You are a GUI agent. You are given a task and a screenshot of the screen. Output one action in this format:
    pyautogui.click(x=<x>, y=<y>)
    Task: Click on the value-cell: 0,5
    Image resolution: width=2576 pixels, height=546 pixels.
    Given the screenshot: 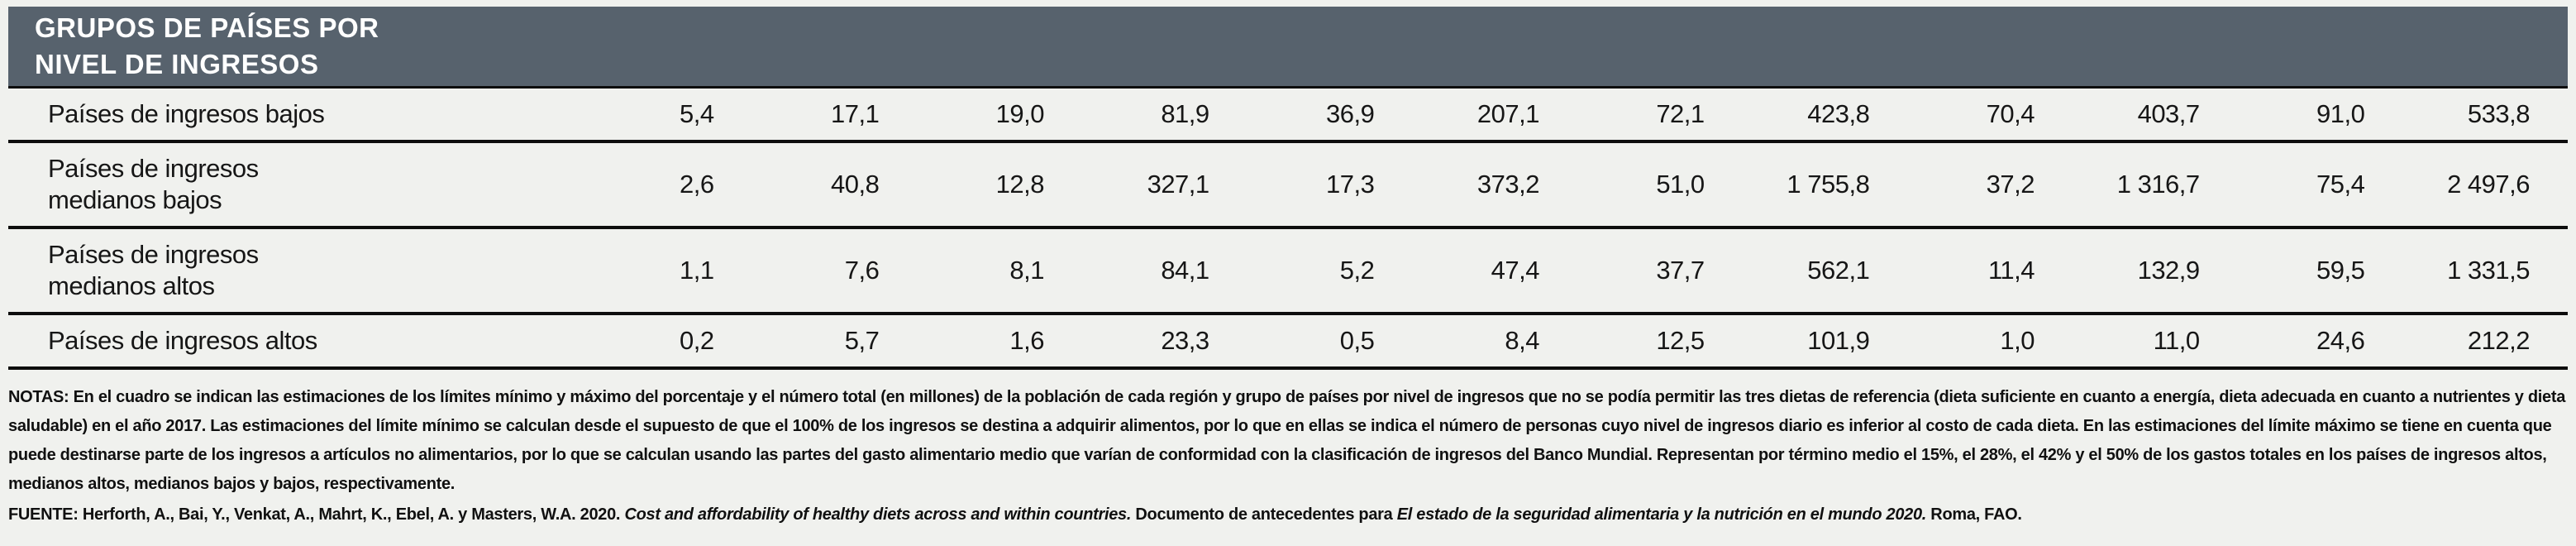 What is the action you would take?
    pyautogui.click(x=1357, y=340)
    